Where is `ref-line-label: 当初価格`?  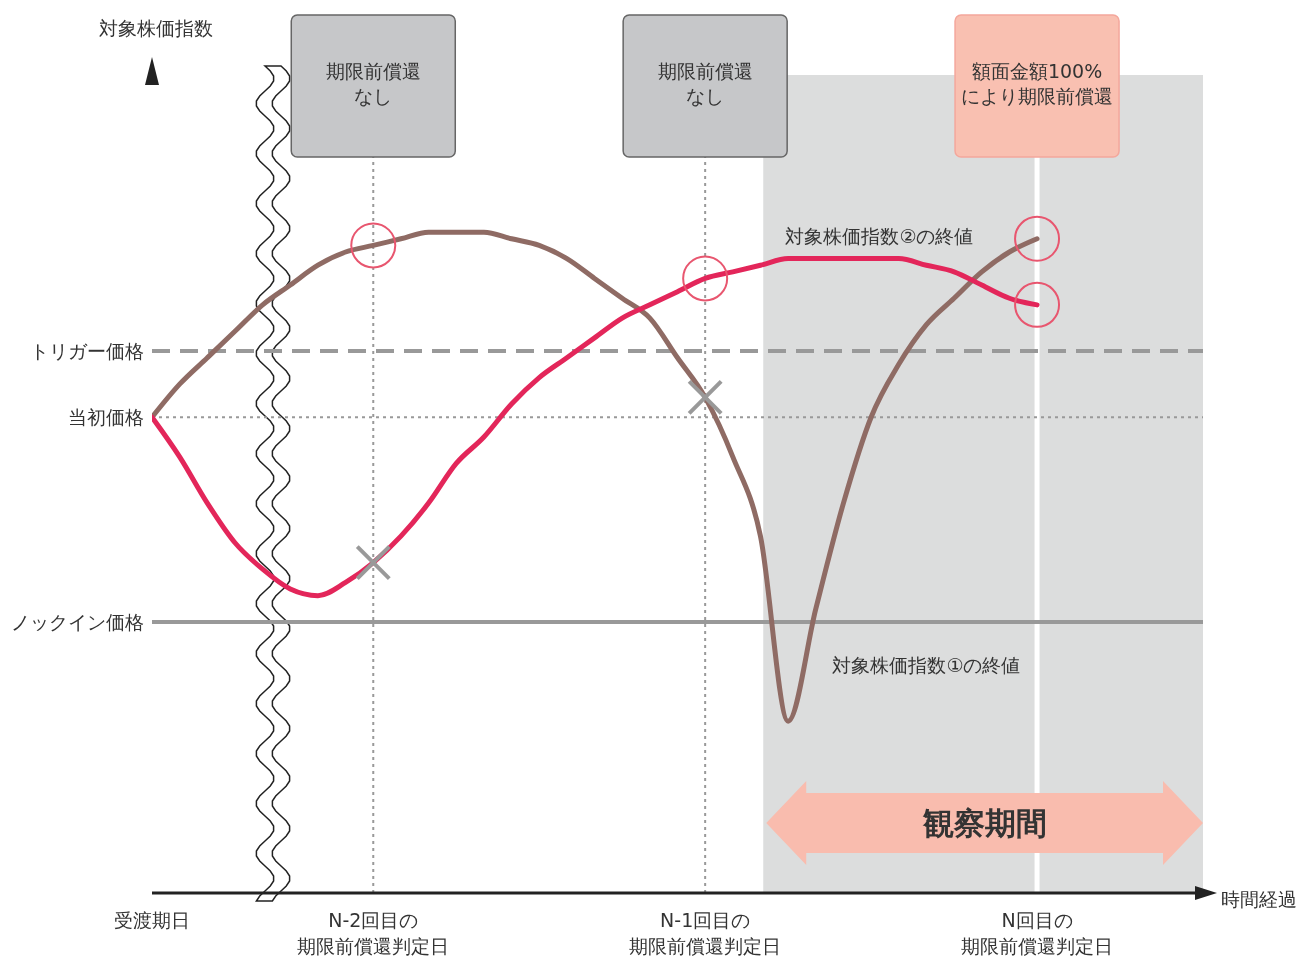
ref-line-label: 当初価格 is located at coordinates (106, 417).